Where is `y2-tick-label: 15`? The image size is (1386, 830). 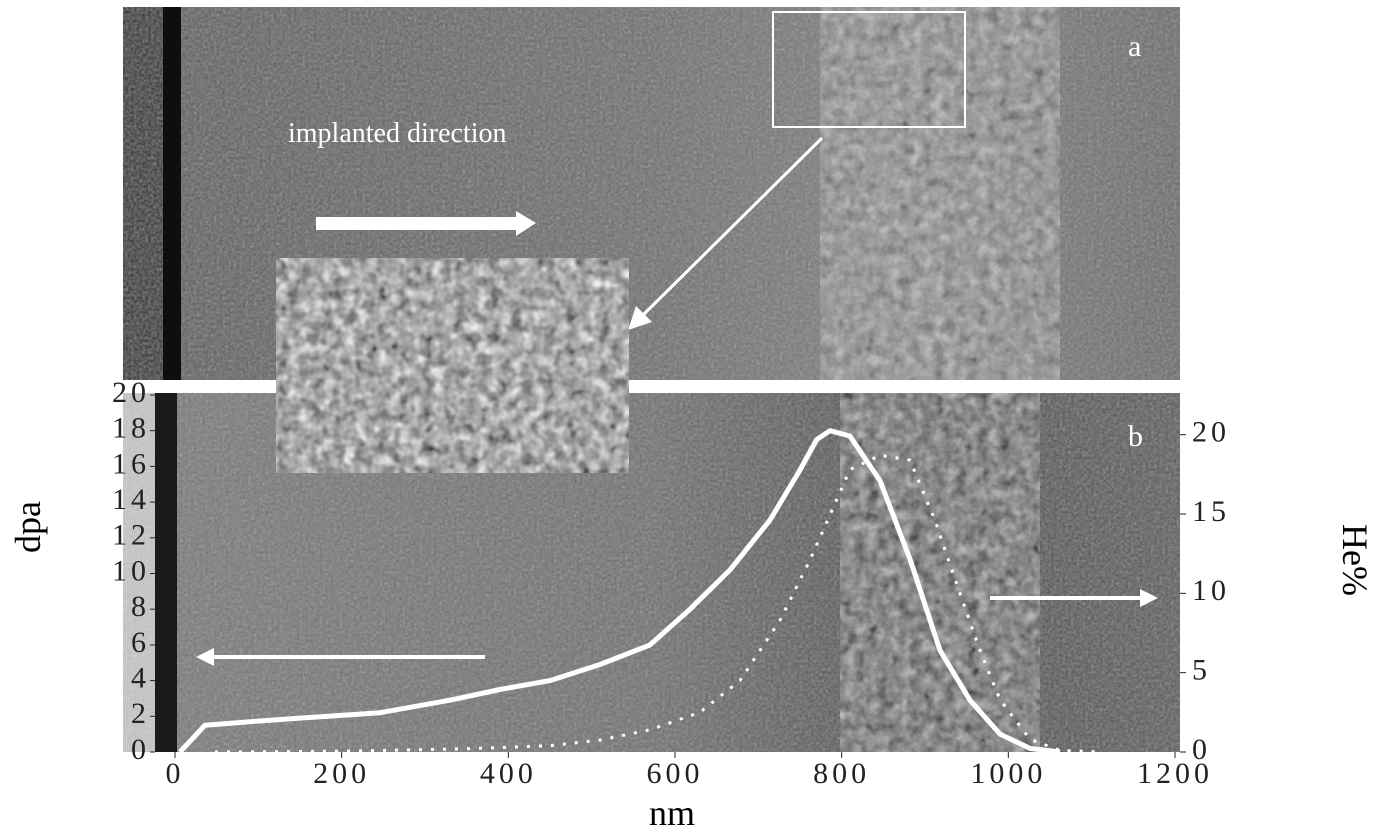
y2-tick-label: 15 is located at coordinates (1211, 511).